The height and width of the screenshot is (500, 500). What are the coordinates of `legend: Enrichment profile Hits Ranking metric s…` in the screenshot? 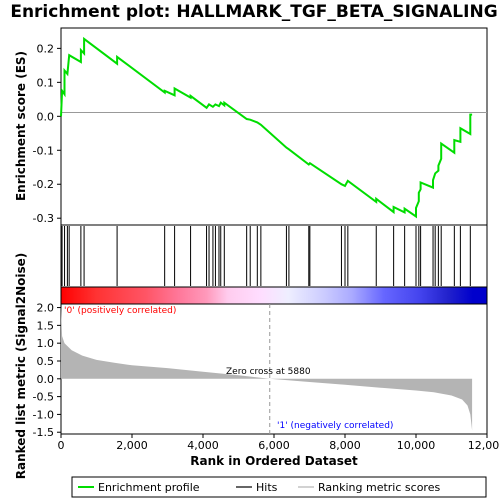 It's located at (279, 487).